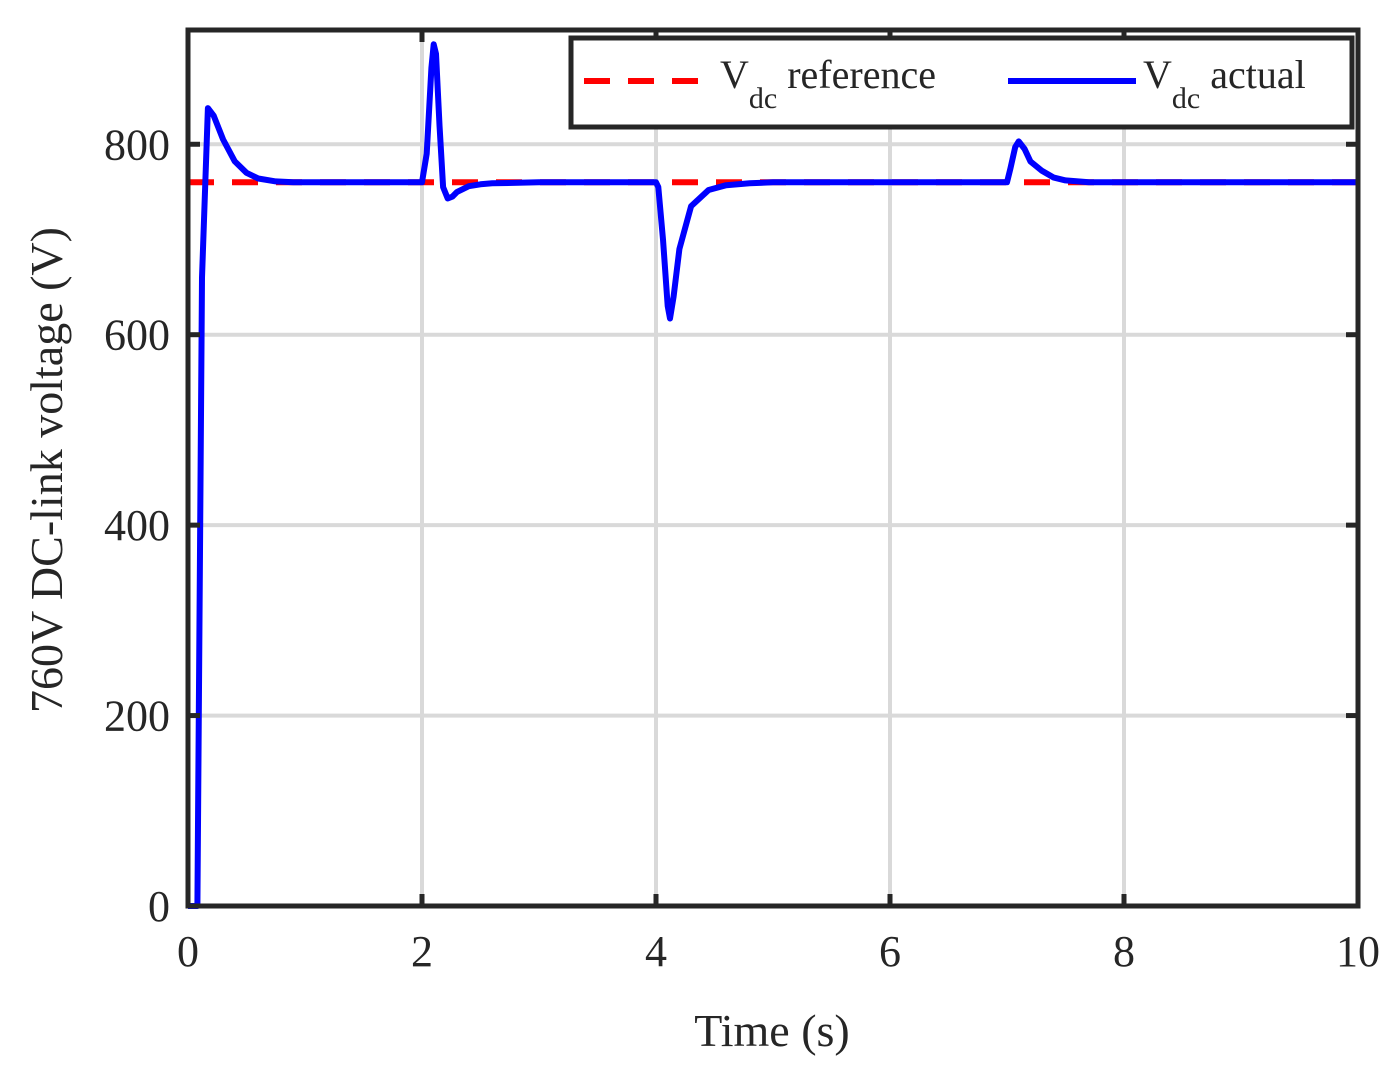 The width and height of the screenshot is (1400, 1077). I want to click on legend-label-reference: Vdc reference, so click(828, 83).